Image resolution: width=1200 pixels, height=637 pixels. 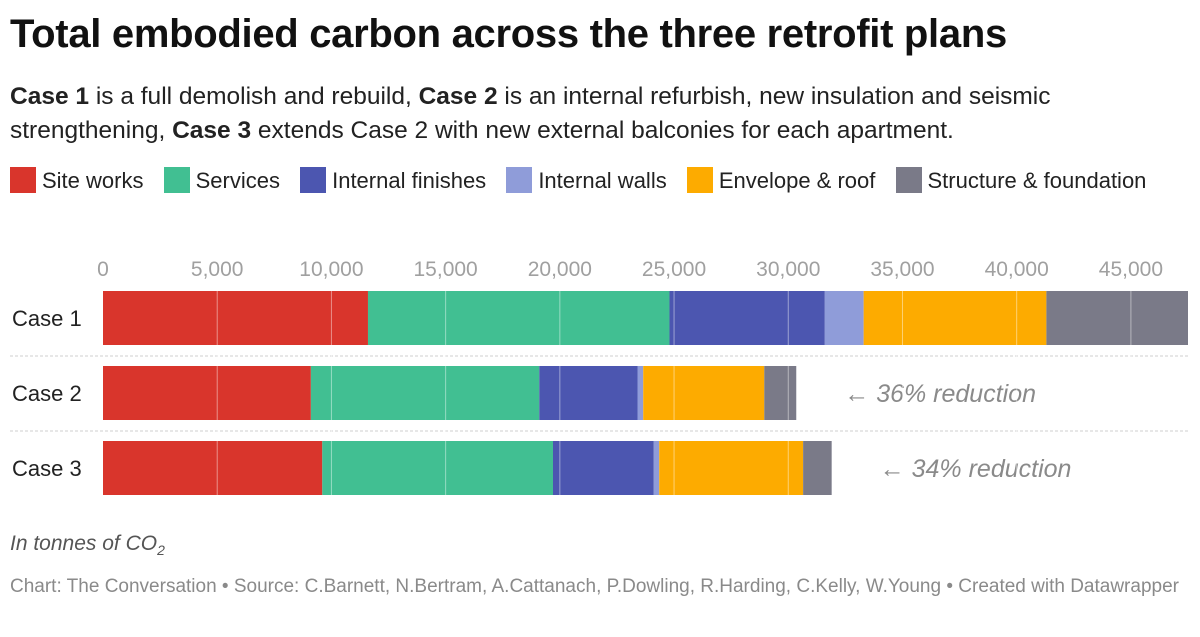 I want to click on x-tick-label: 45,000, so click(x=1131, y=269).